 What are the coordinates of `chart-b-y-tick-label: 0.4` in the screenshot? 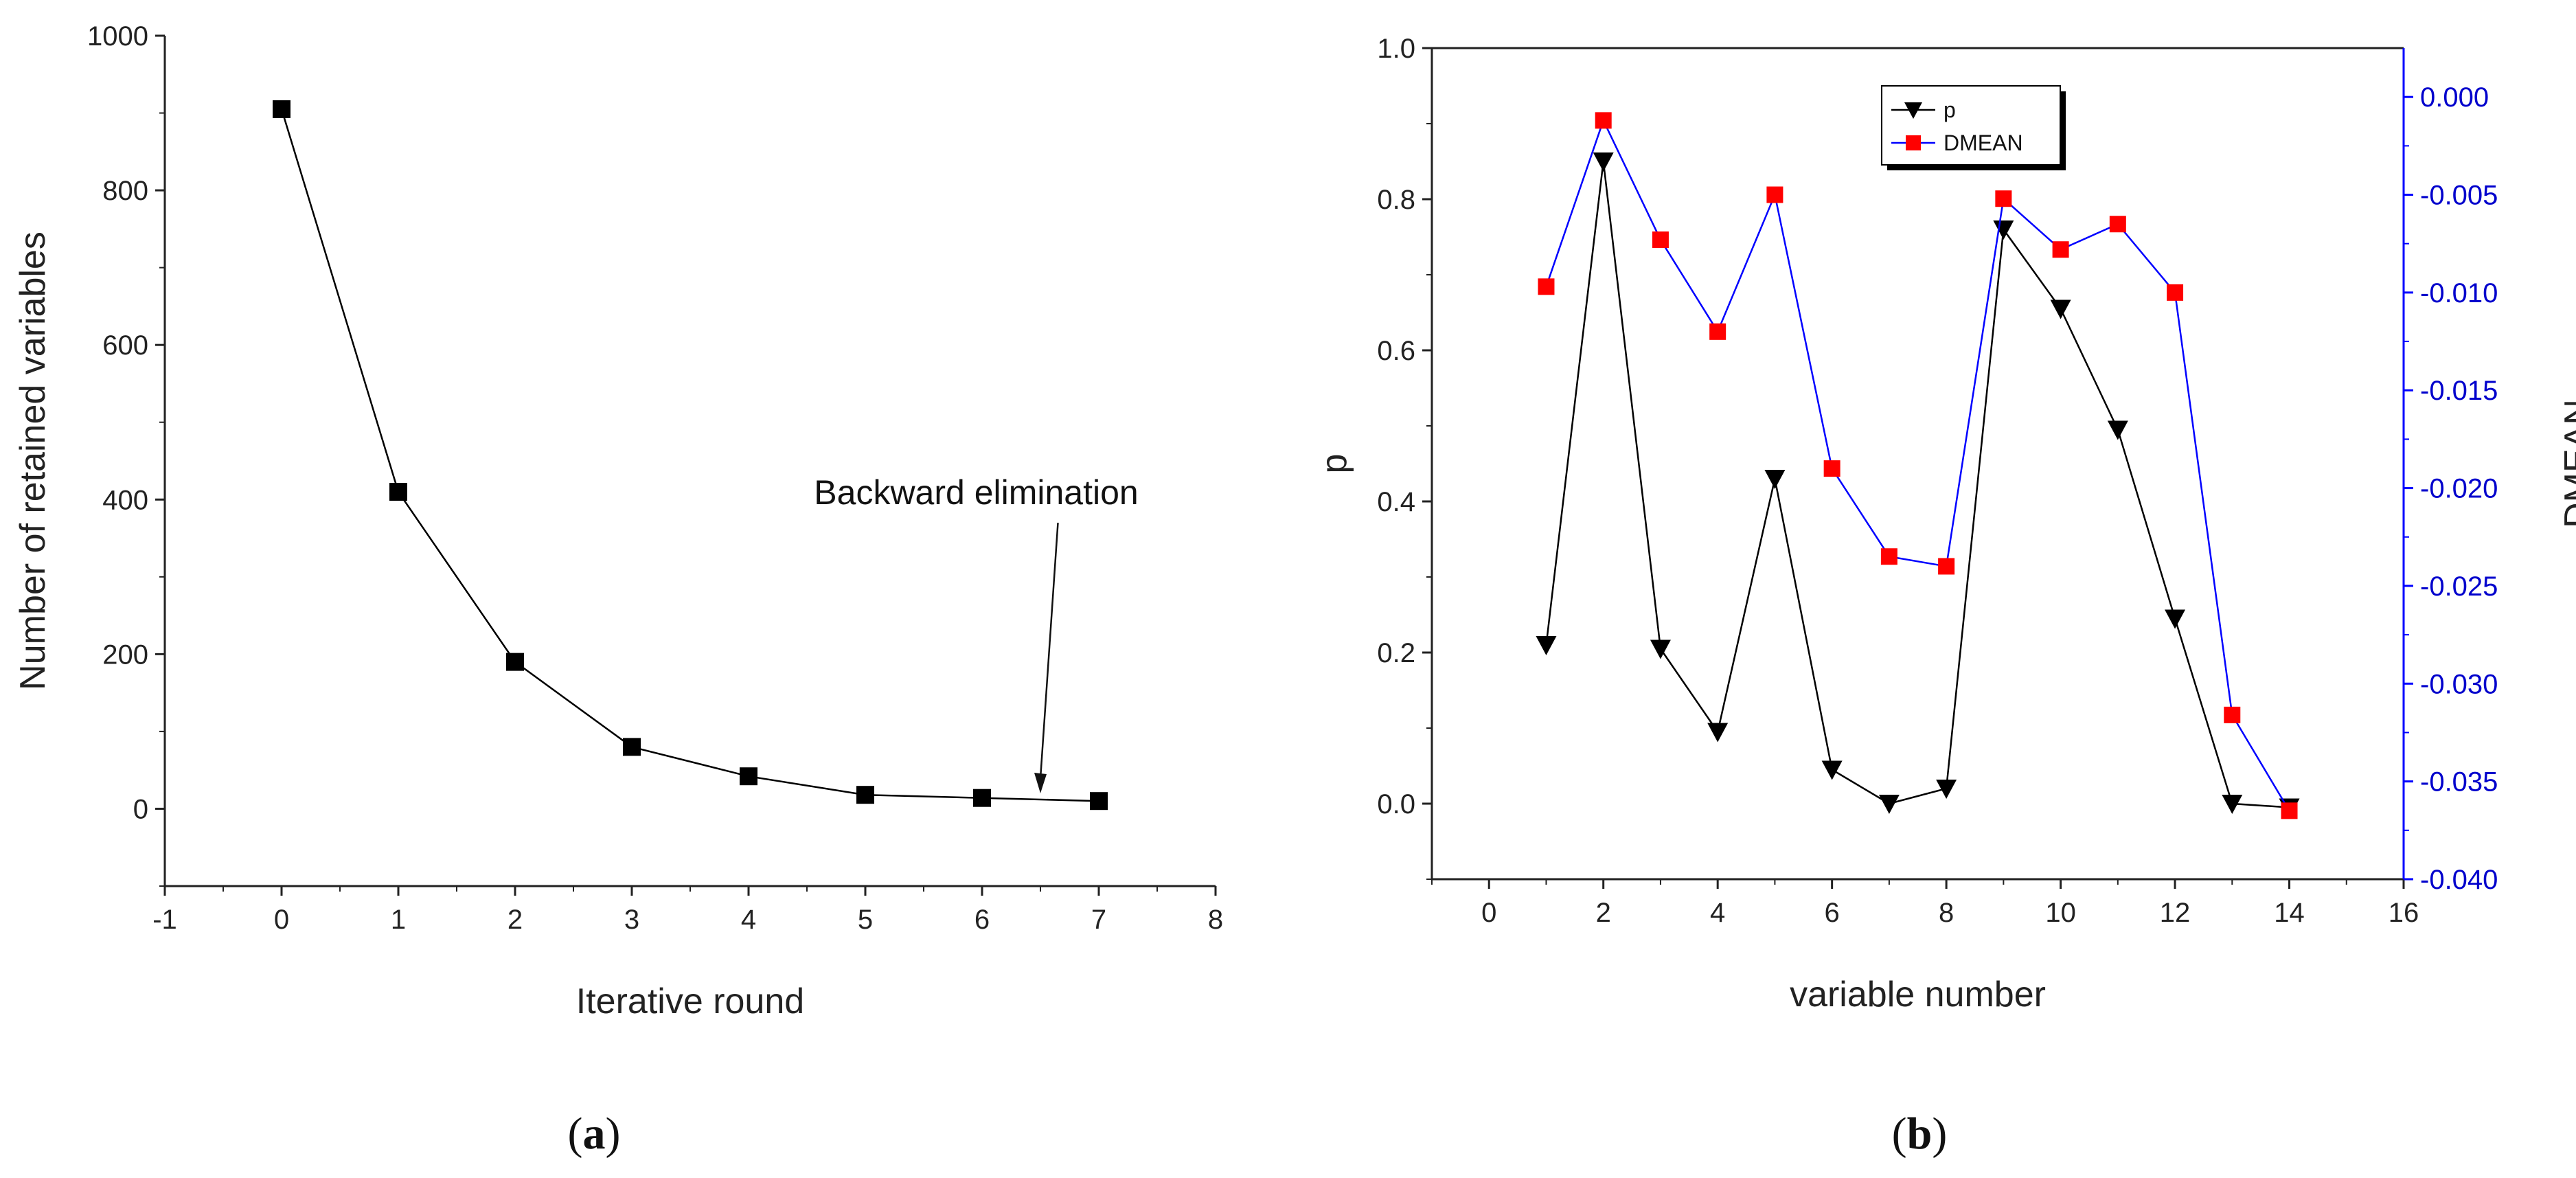 It's located at (1396, 502).